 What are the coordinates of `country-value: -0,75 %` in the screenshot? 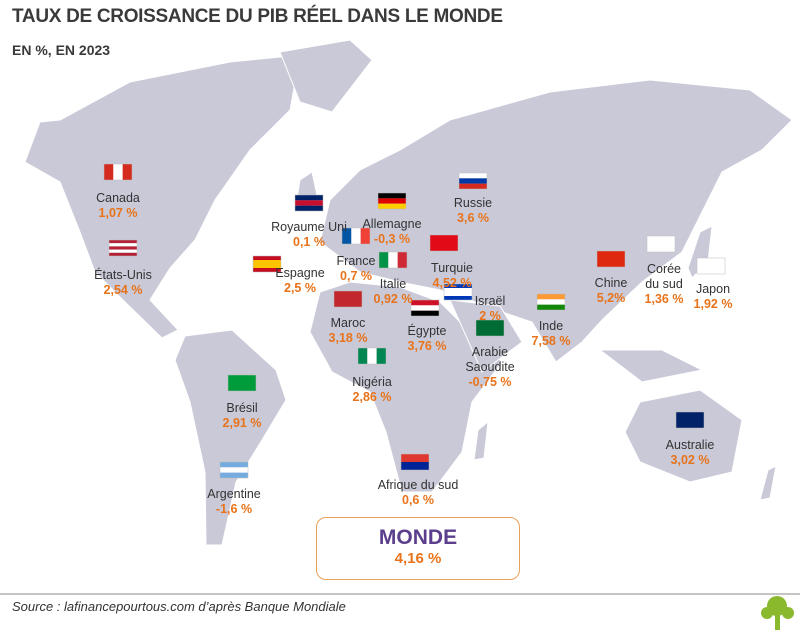 It's located at (490, 382).